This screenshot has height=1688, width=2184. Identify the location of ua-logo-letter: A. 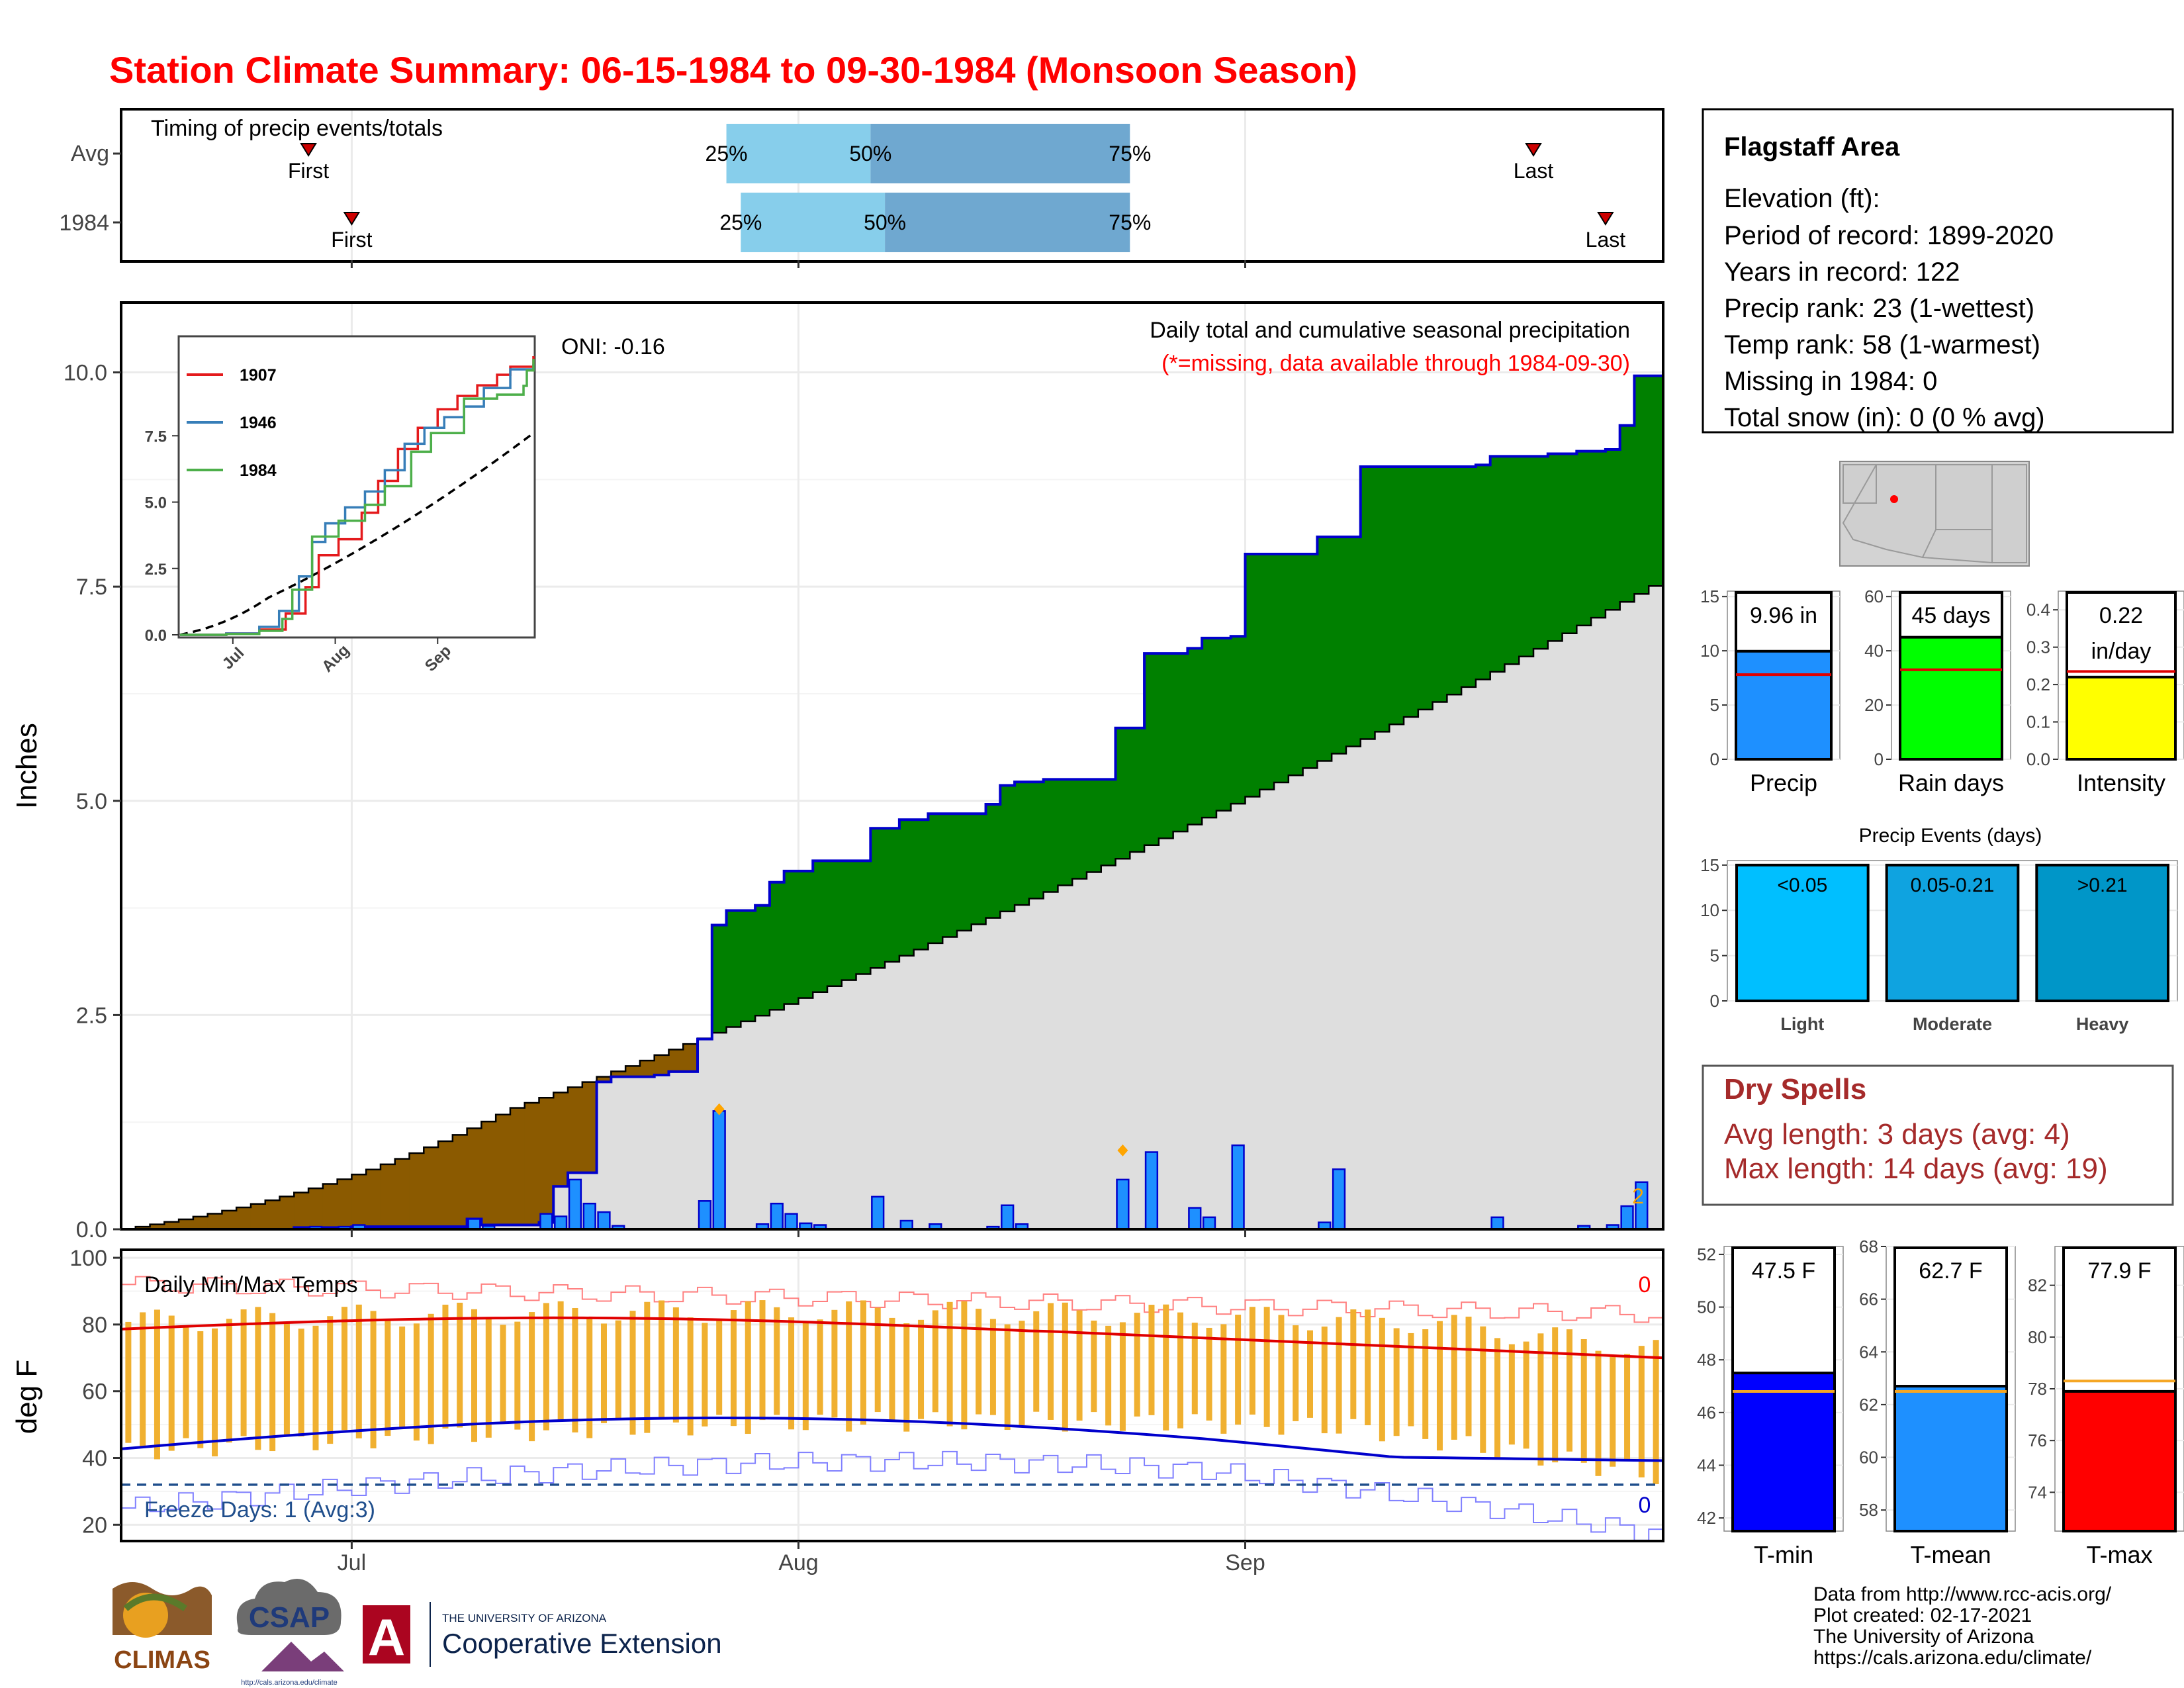
(387, 1637).